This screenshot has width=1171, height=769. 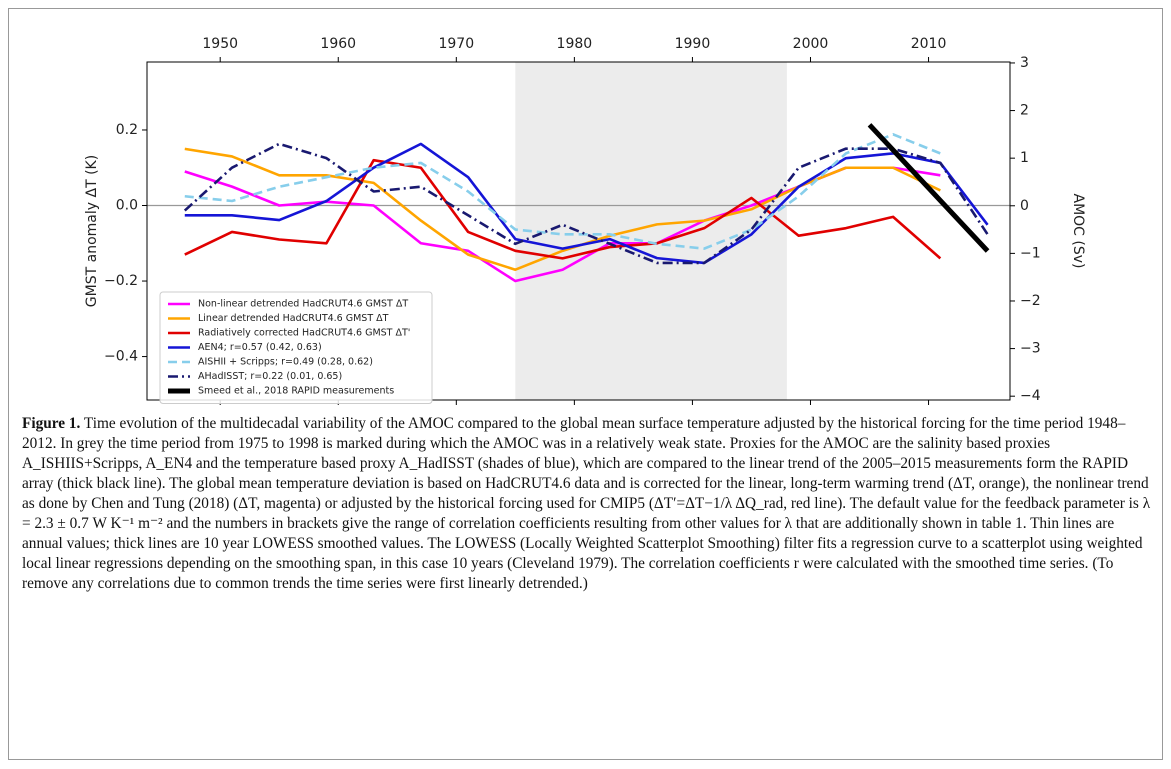 What do you see at coordinates (1024, 111) in the screenshot?
I see `y2-tick-label: 2` at bounding box center [1024, 111].